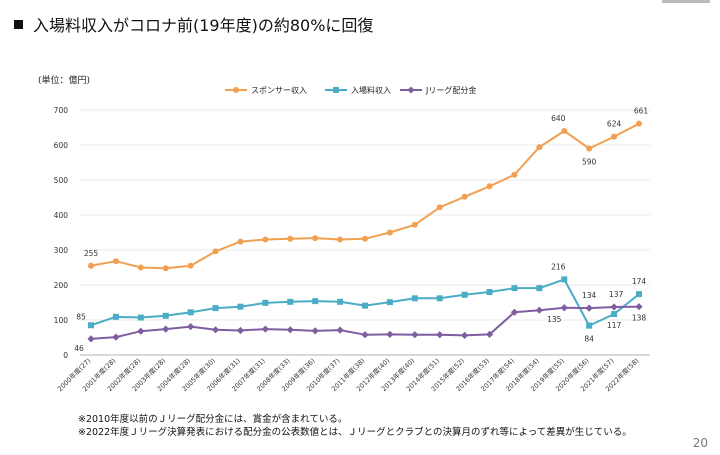  I want to click on data-label: 85, so click(81, 316).